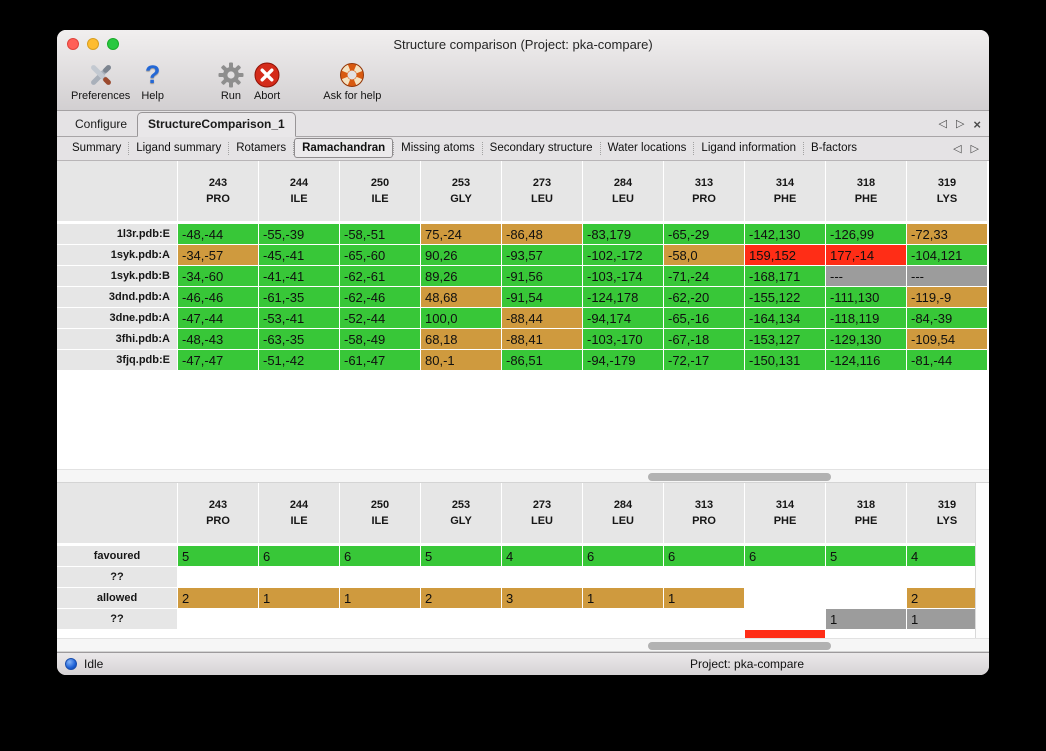  Describe the element at coordinates (344, 148) in the screenshot. I see `subtab-ramachandran: Ramachandran` at that location.